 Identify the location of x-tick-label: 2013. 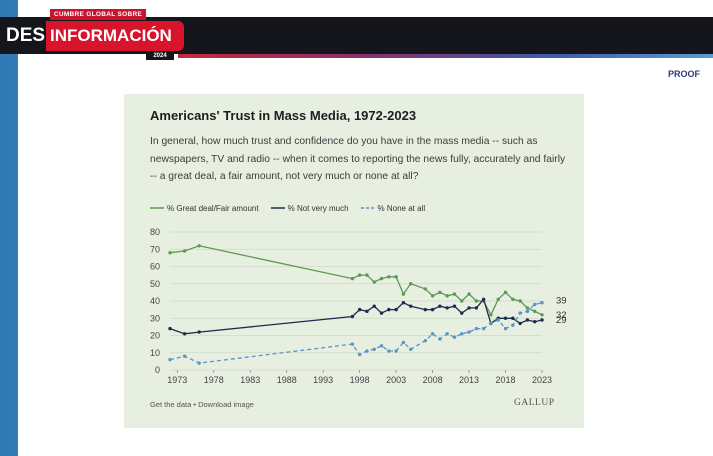
(469, 380).